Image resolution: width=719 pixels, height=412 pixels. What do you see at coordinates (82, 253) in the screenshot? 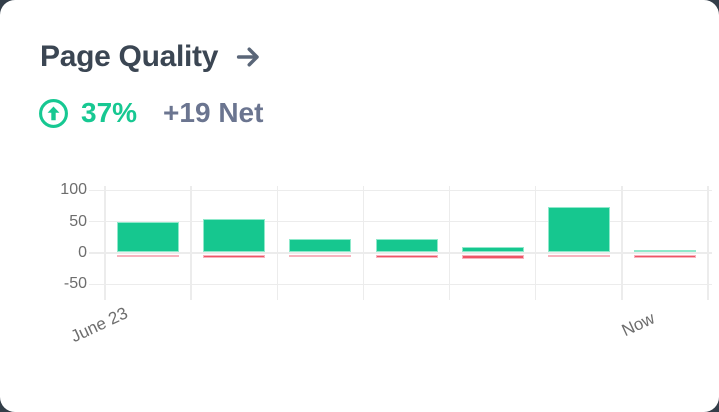
I see `y-tick-label: 0` at bounding box center [82, 253].